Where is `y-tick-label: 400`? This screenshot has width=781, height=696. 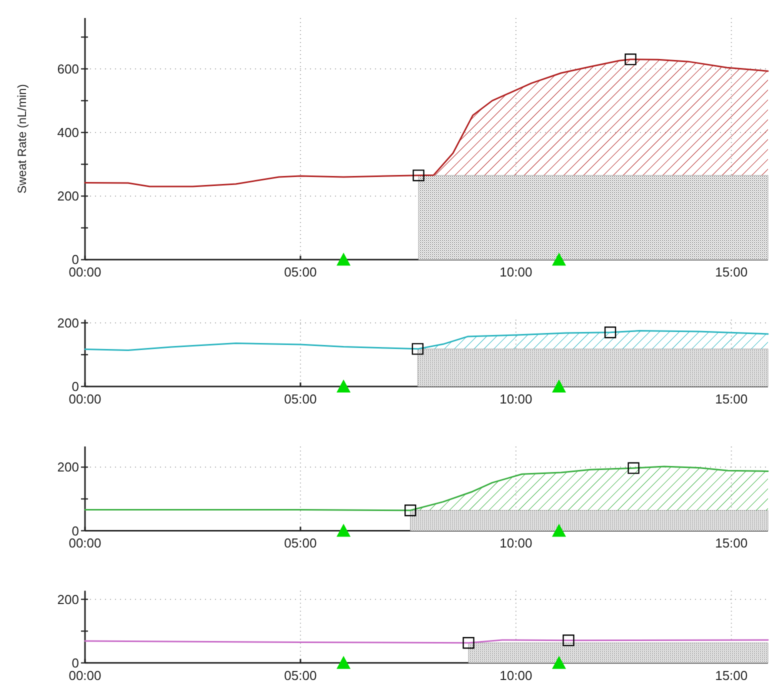
y-tick-label: 400 is located at coordinates (68, 132).